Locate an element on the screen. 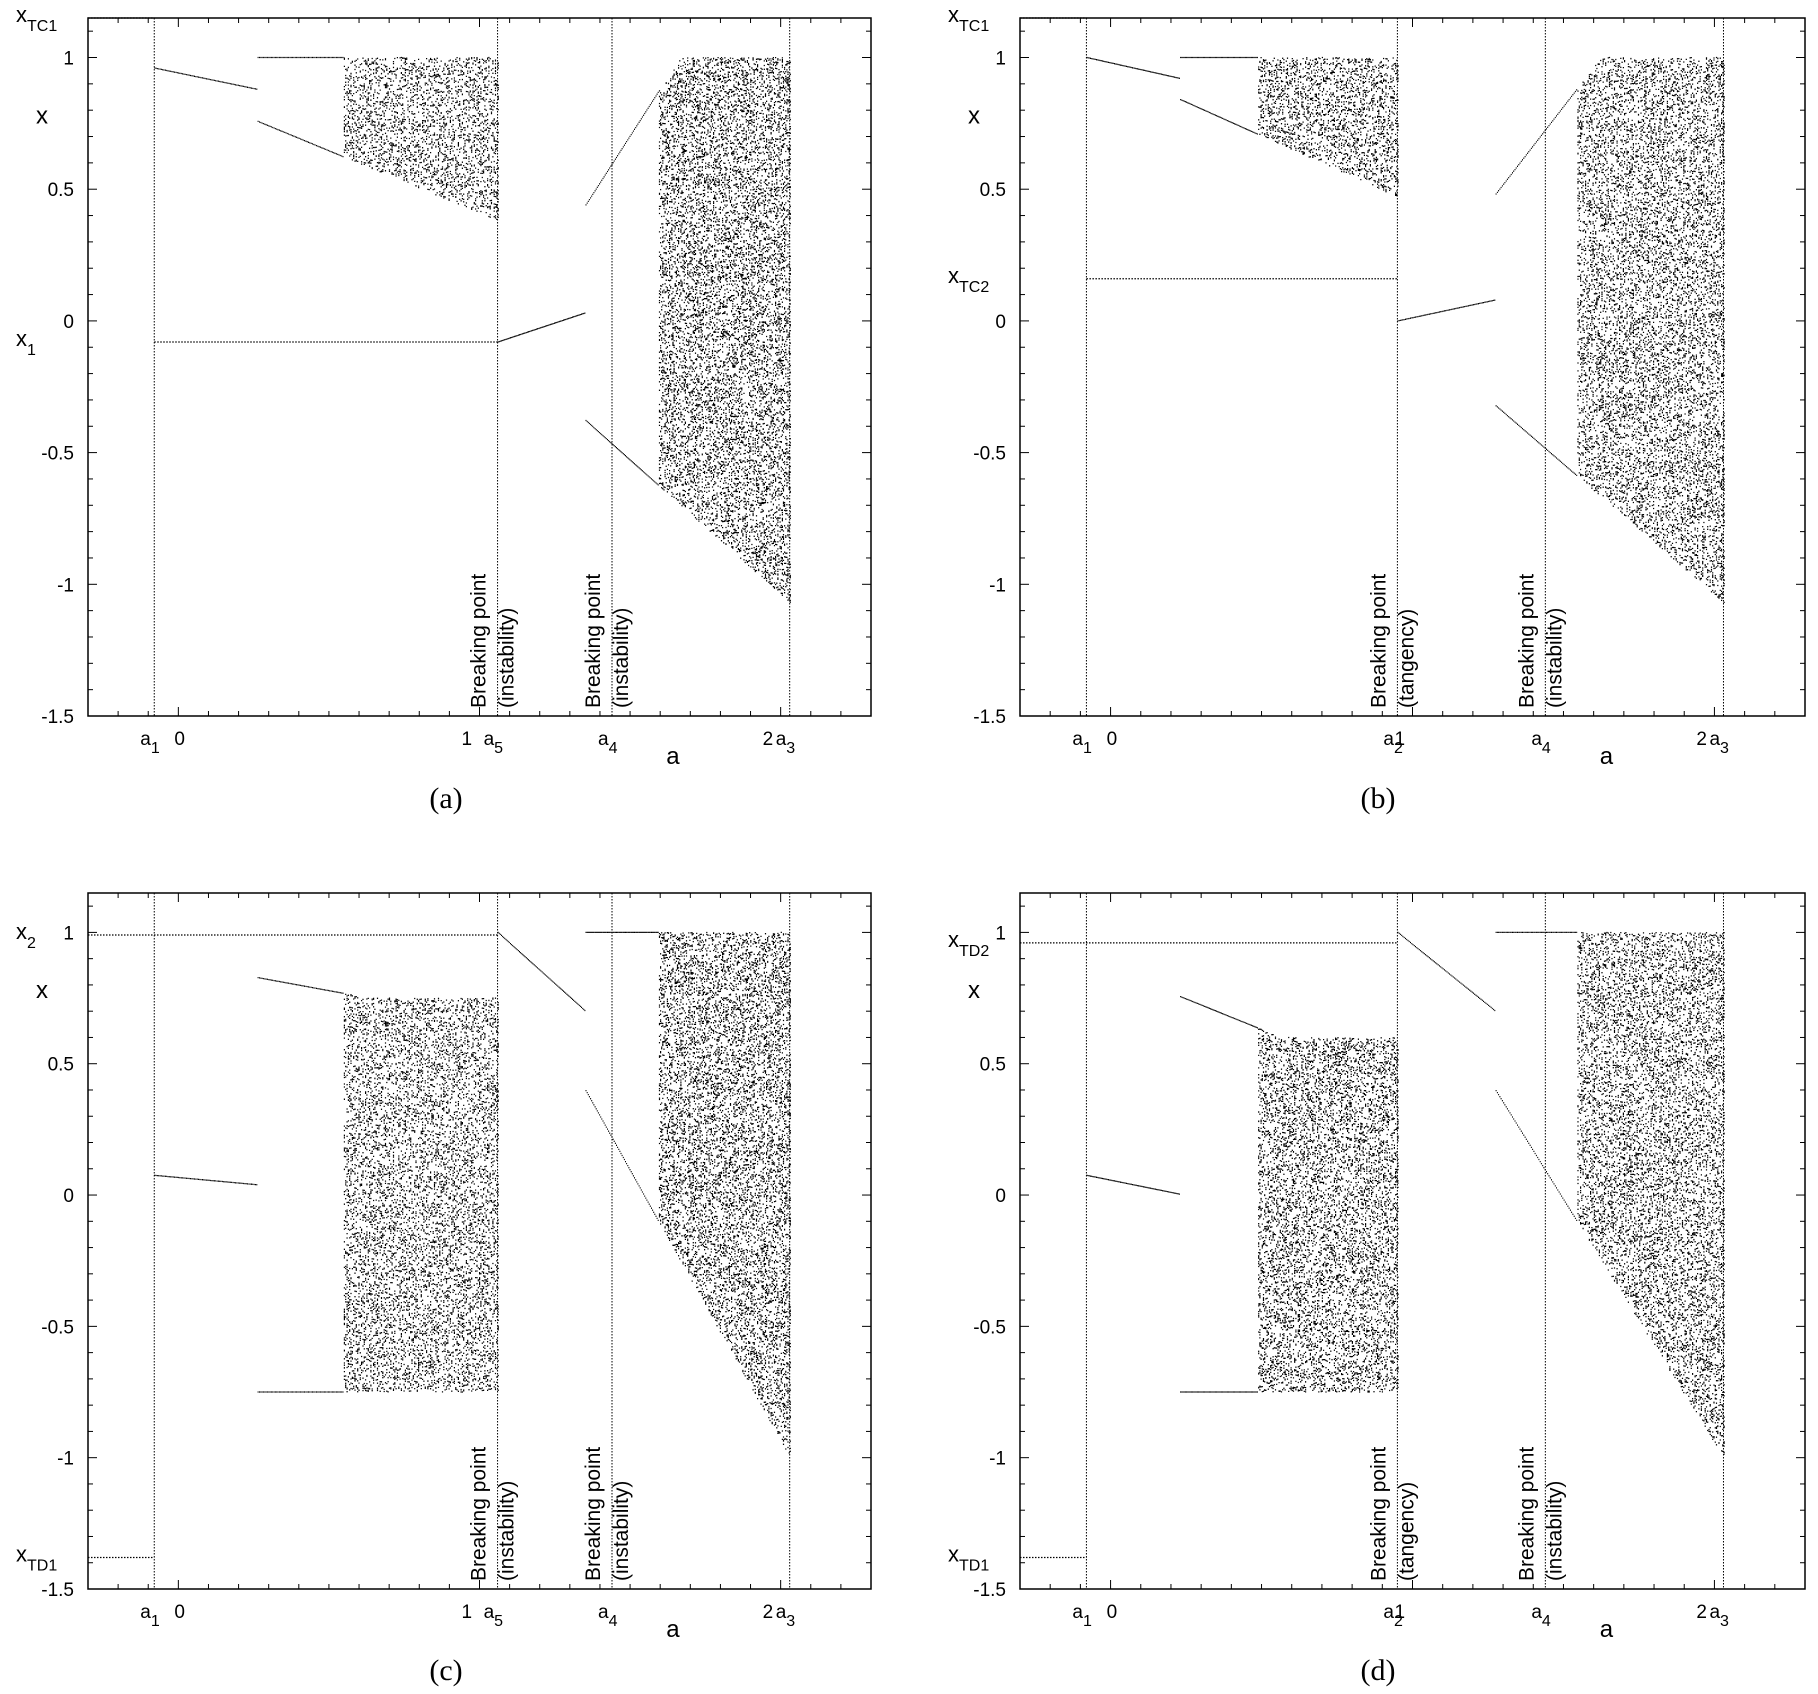  x-mark-label-1: x1 is located at coordinates (26, 342).